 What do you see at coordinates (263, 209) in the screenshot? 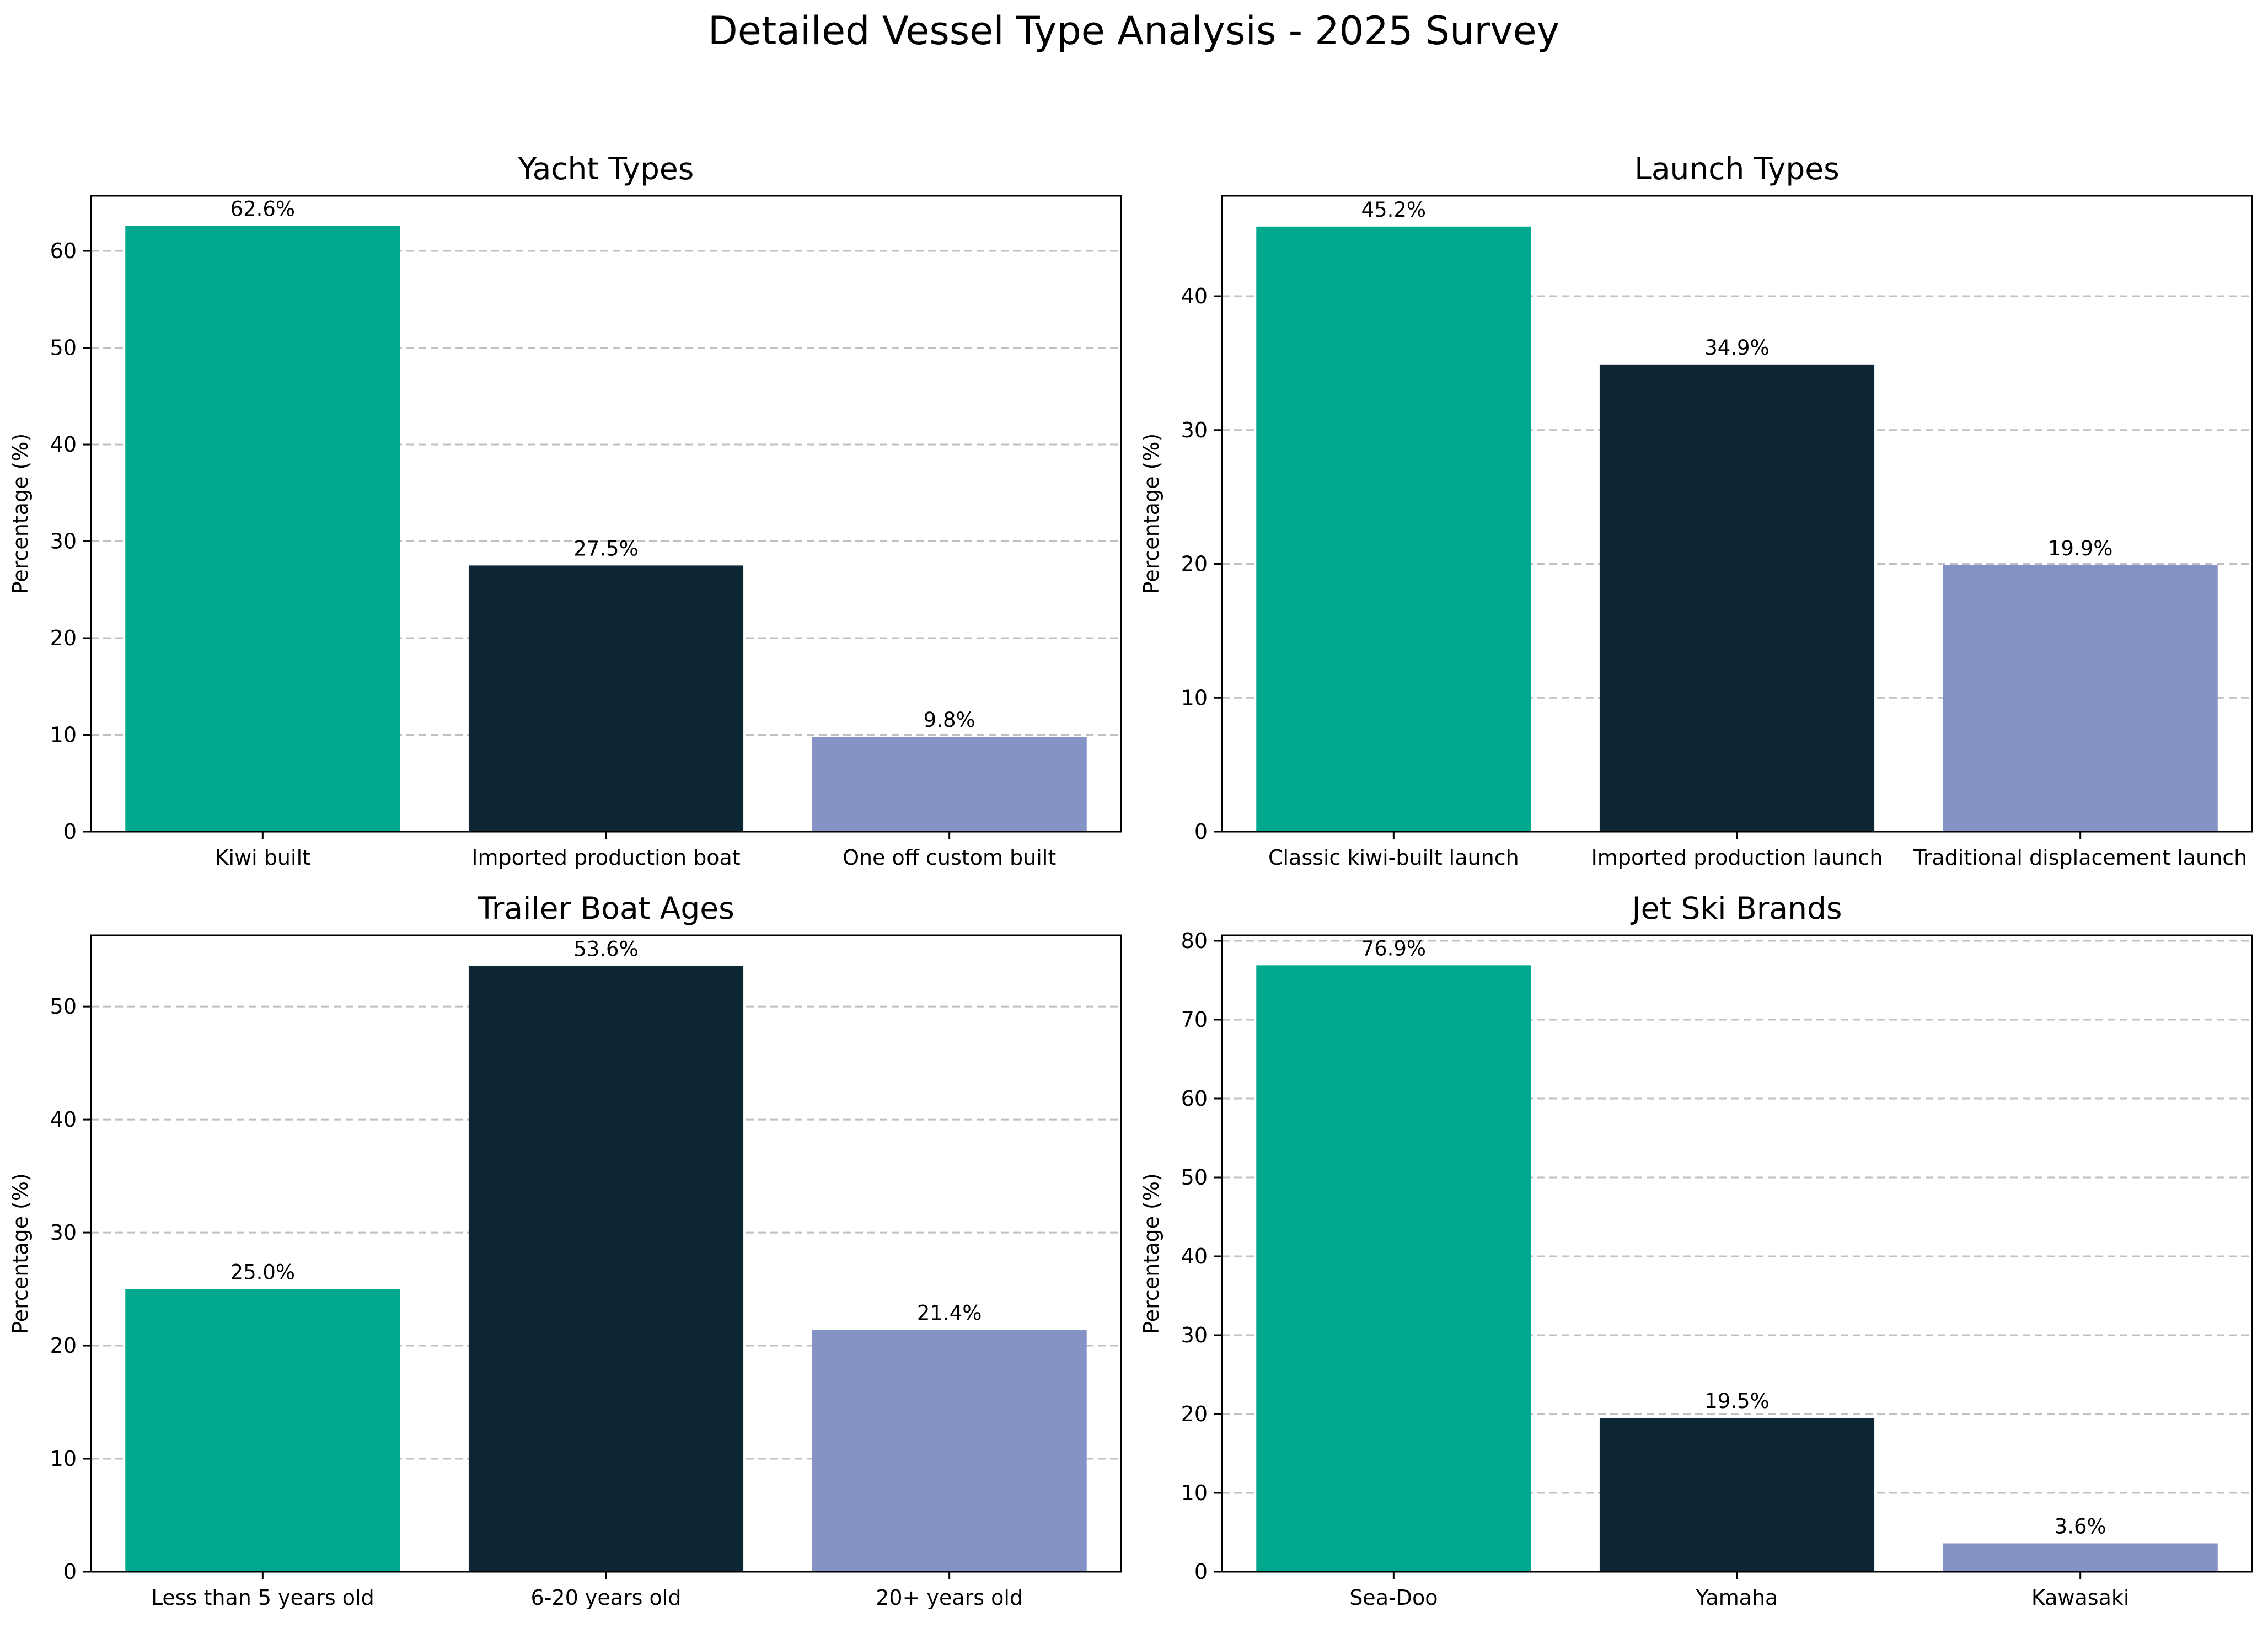
I see `bar-value-label: 62.6%` at bounding box center [263, 209].